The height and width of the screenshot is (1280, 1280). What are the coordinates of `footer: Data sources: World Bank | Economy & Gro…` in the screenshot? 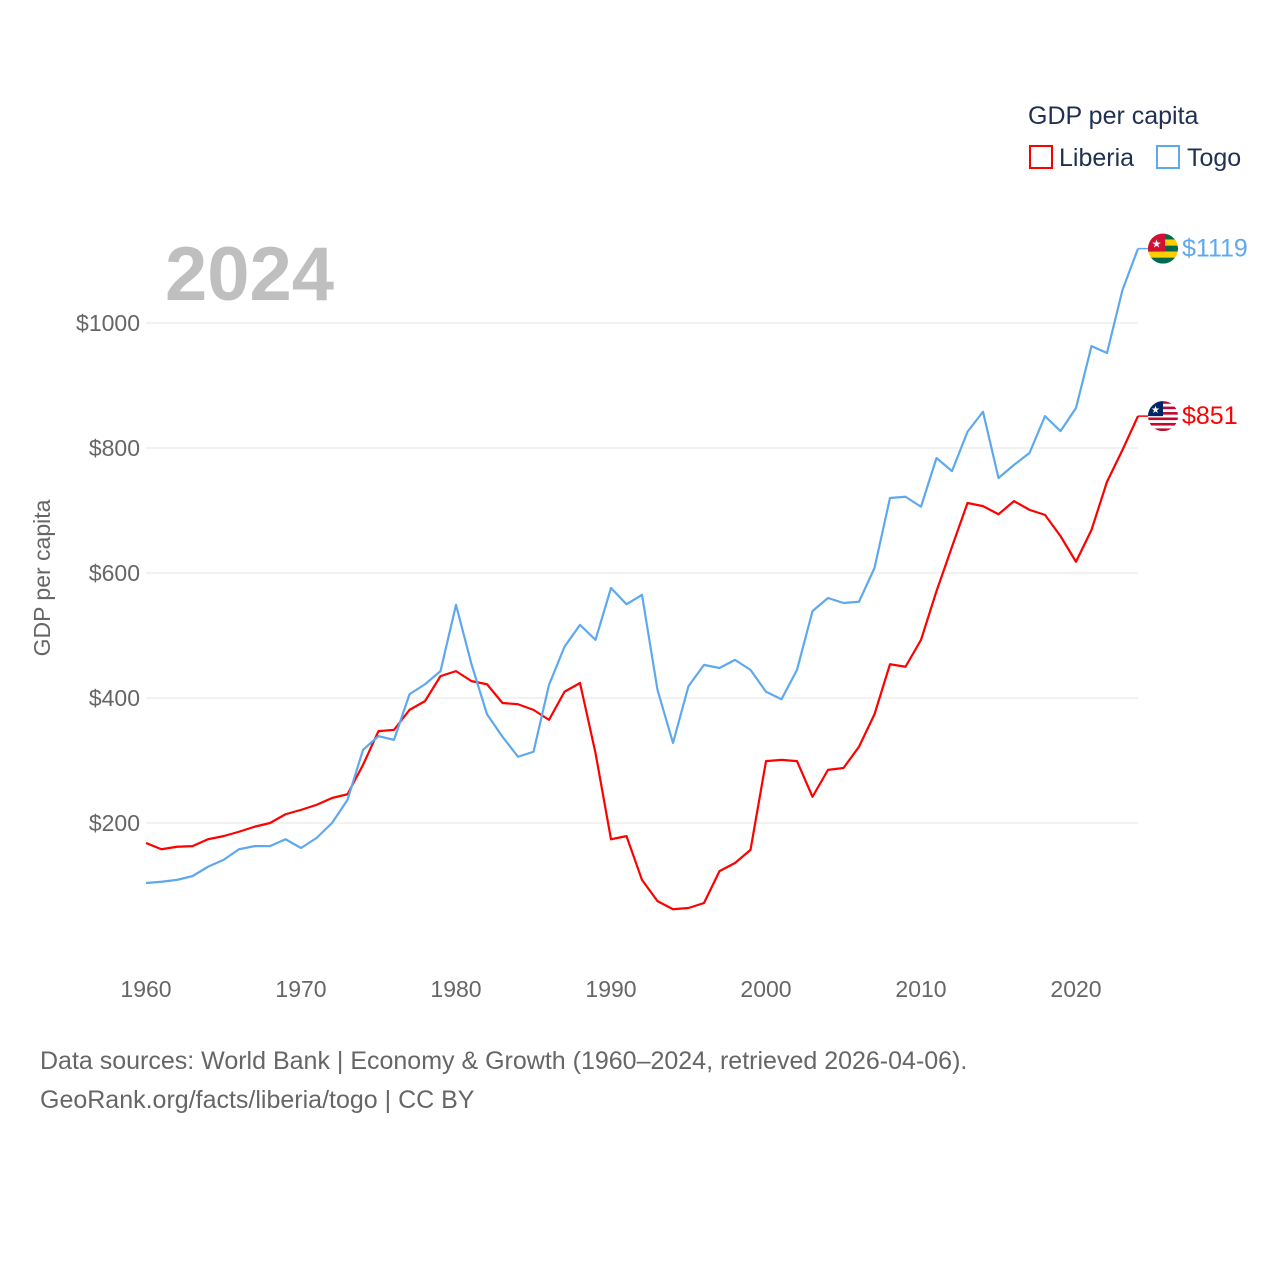 It's located at (503, 1081).